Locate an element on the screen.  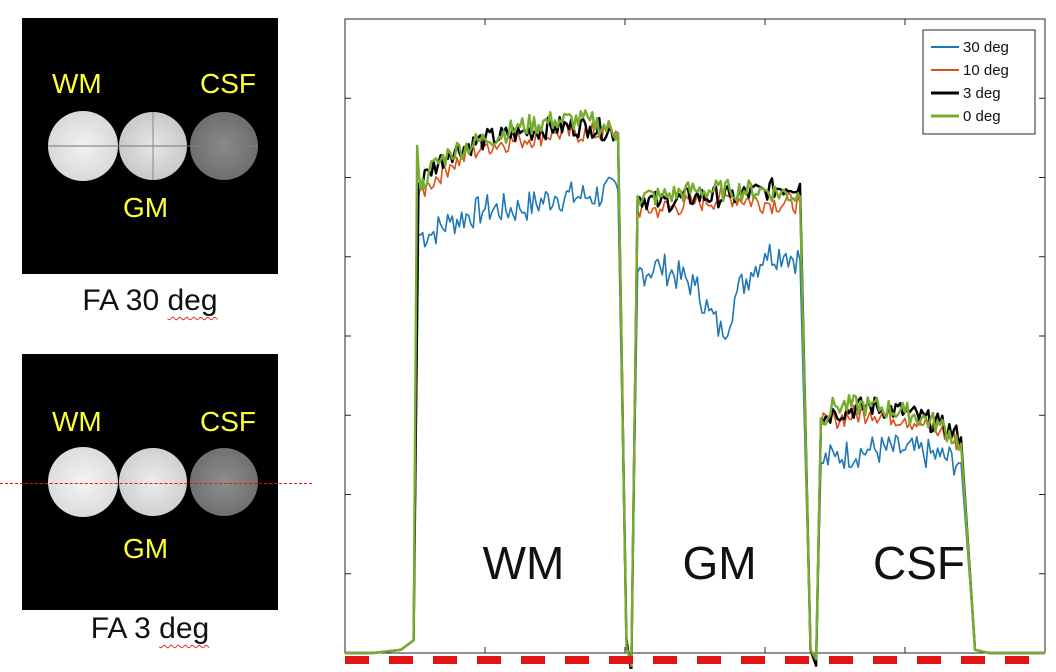
legend-entry: 0 deg is located at coordinates (982, 116).